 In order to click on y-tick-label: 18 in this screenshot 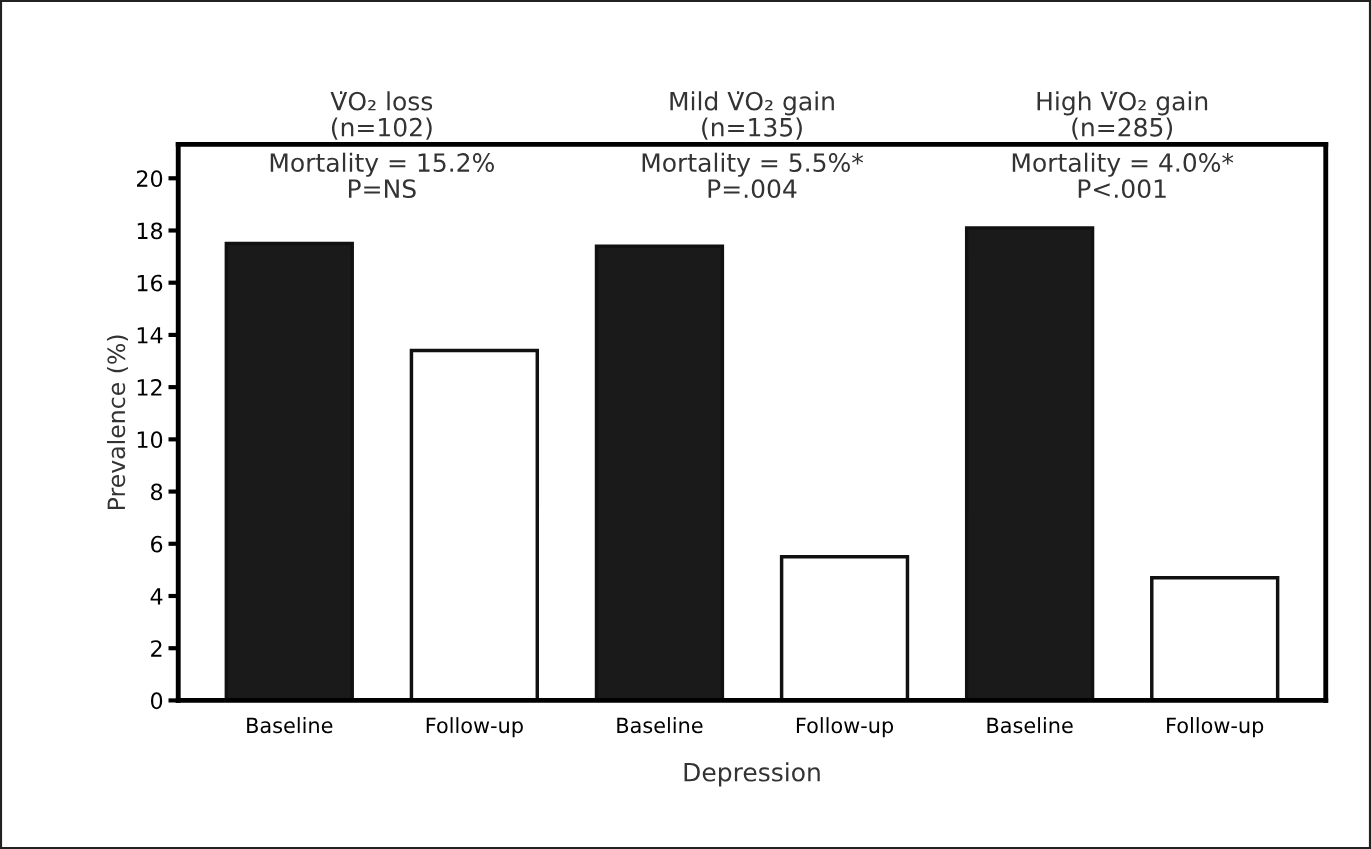, I will do `click(150, 231)`.